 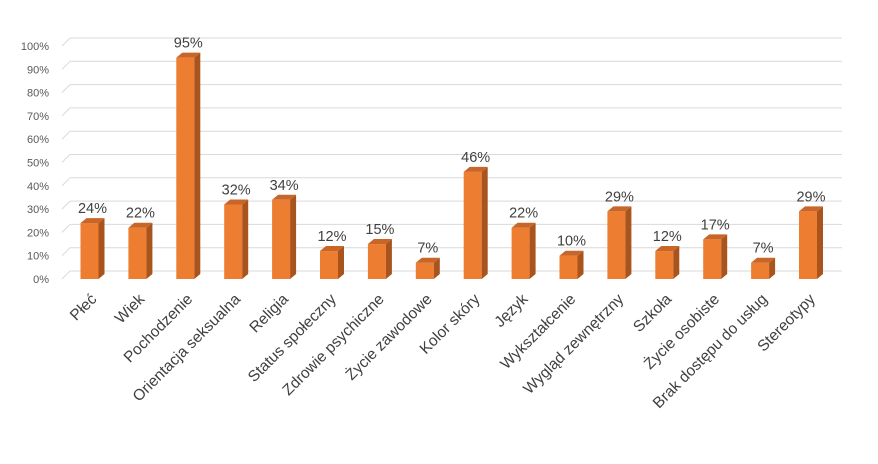 What do you see at coordinates (38, 164) in the screenshot?
I see `y-tick-label: 50%` at bounding box center [38, 164].